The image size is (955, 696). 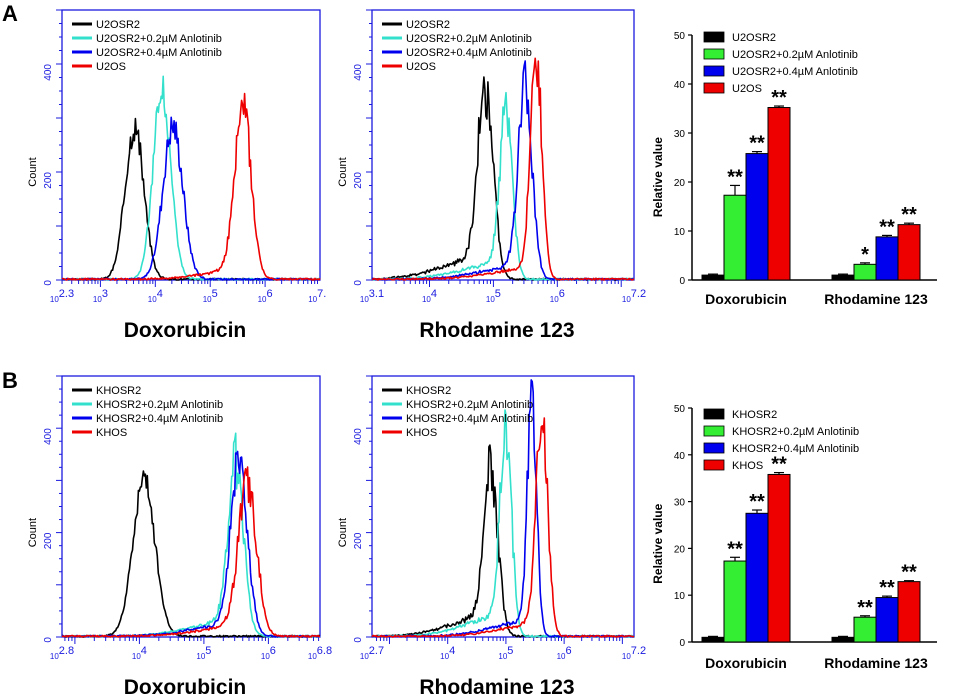 I want to click on x-tick-label: 107.2, so click(x=634, y=653).